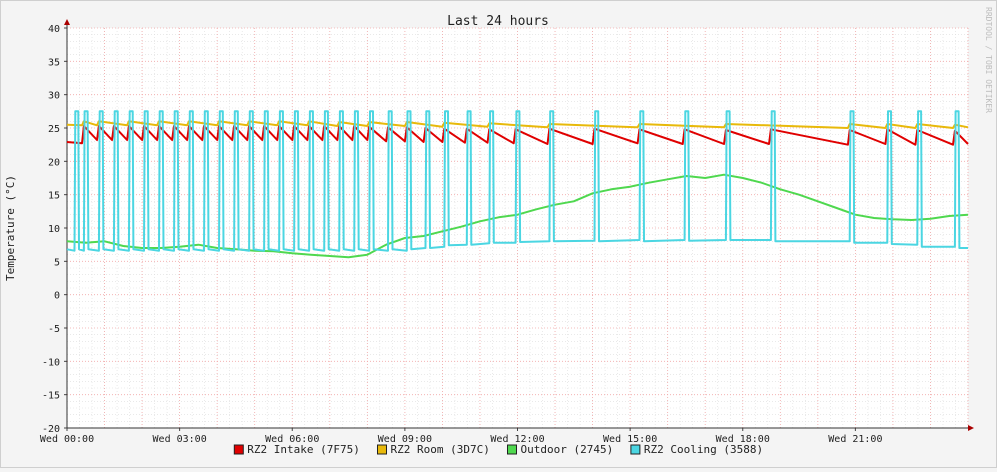 This screenshot has height=472, width=997. Describe the element at coordinates (971, 428) in the screenshot. I see `x-axis-arrow` at that location.